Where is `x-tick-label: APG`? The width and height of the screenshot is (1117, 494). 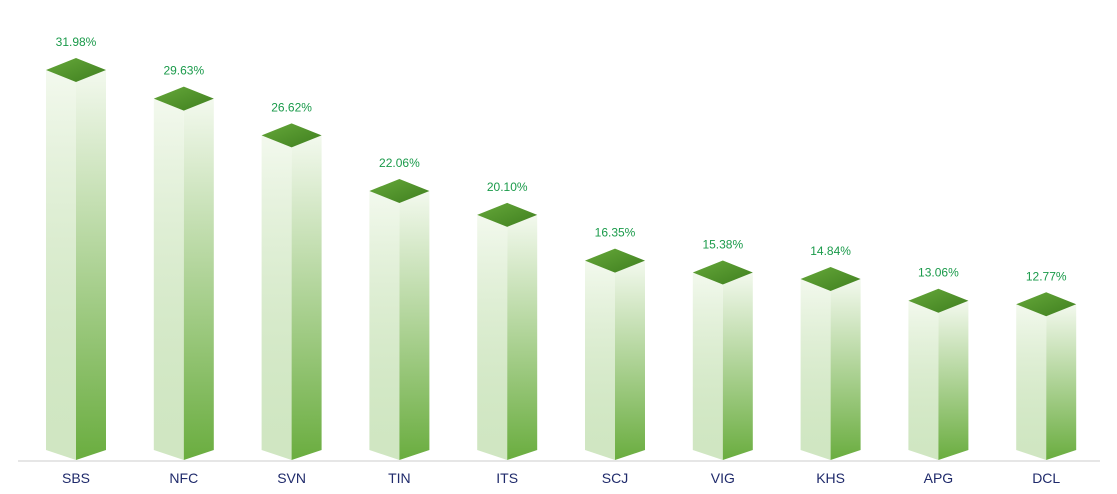 x-tick-label: APG is located at coordinates (939, 478).